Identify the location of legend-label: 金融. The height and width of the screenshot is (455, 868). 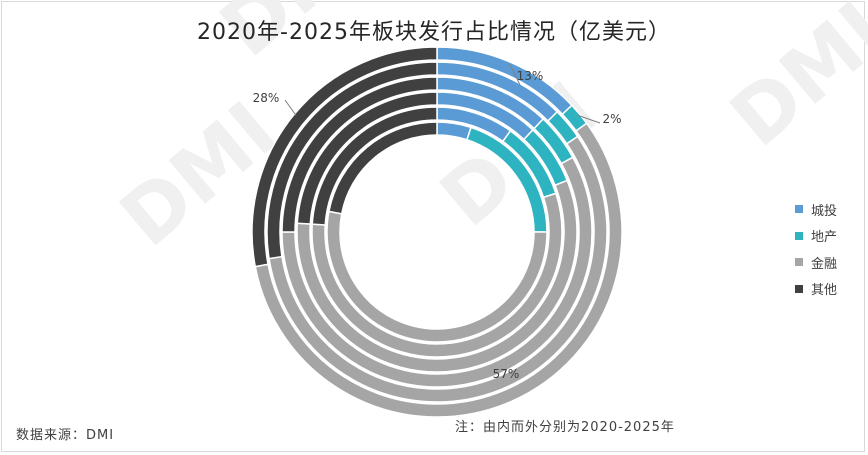
(824, 264).